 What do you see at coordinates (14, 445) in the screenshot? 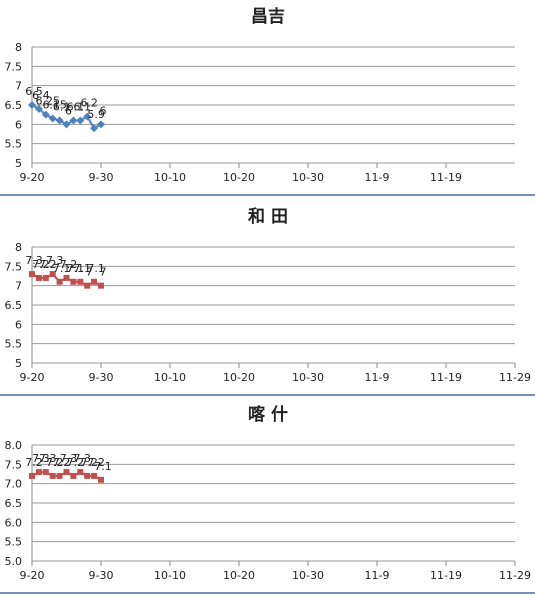
I see `y-tick-label: 8.0` at bounding box center [14, 445].